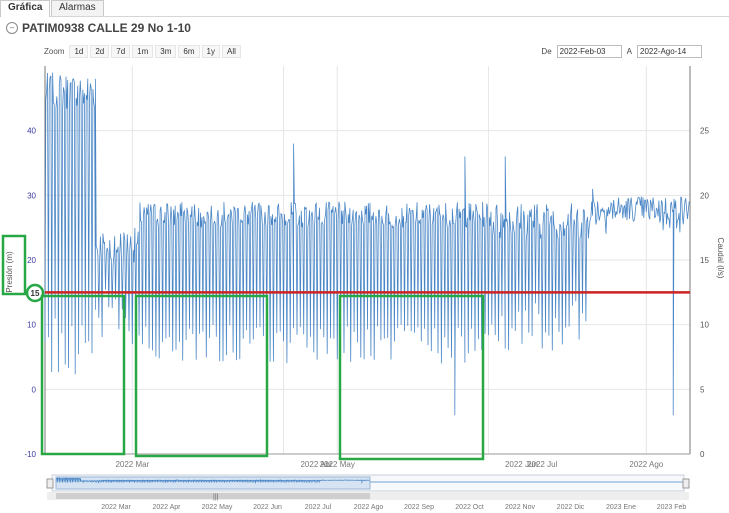  What do you see at coordinates (702, 389) in the screenshot?
I see `y-right-tick-label: 5` at bounding box center [702, 389].